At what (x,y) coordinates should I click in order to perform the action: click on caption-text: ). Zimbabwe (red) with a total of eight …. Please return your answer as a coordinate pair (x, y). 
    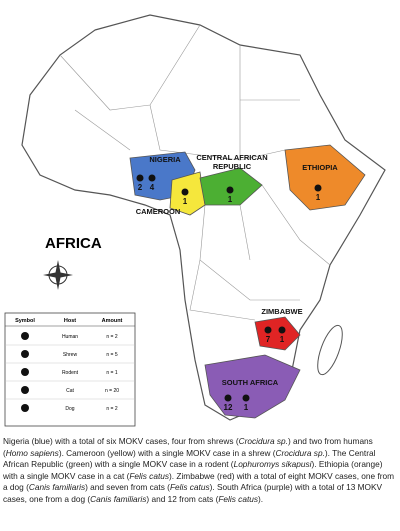
    Looking at the image, I should click on (199, 481).